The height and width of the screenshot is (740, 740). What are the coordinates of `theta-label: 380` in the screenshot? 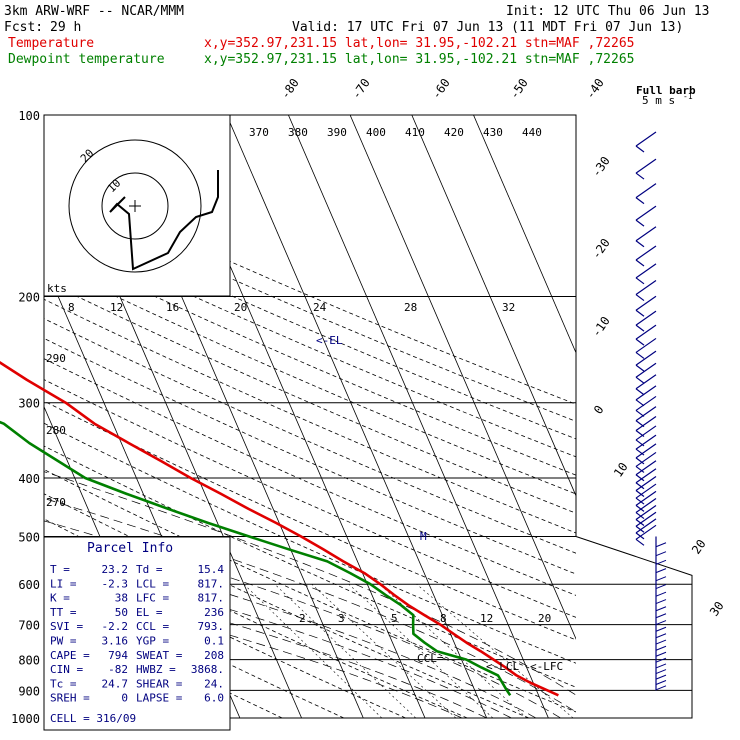 It's located at (298, 132).